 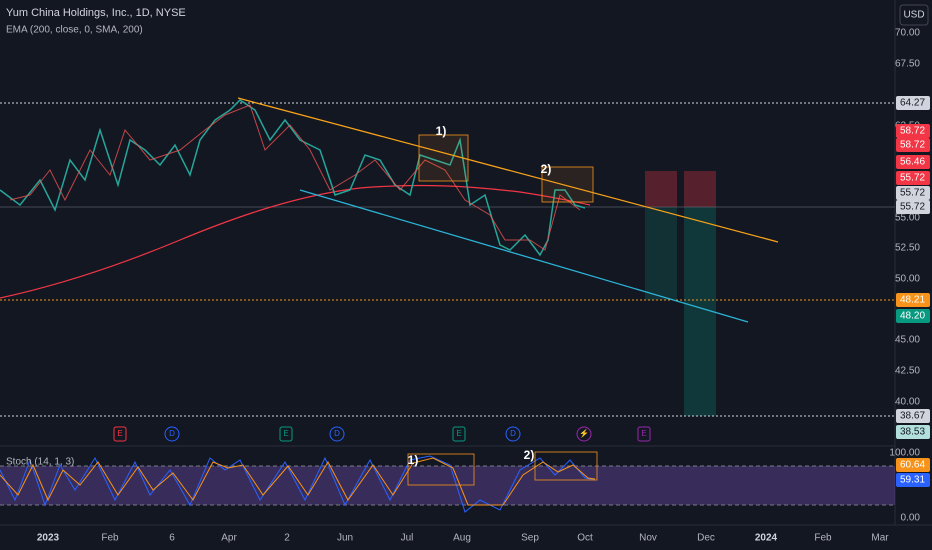 I want to click on price-badge-label: 48.21, so click(x=912, y=300).